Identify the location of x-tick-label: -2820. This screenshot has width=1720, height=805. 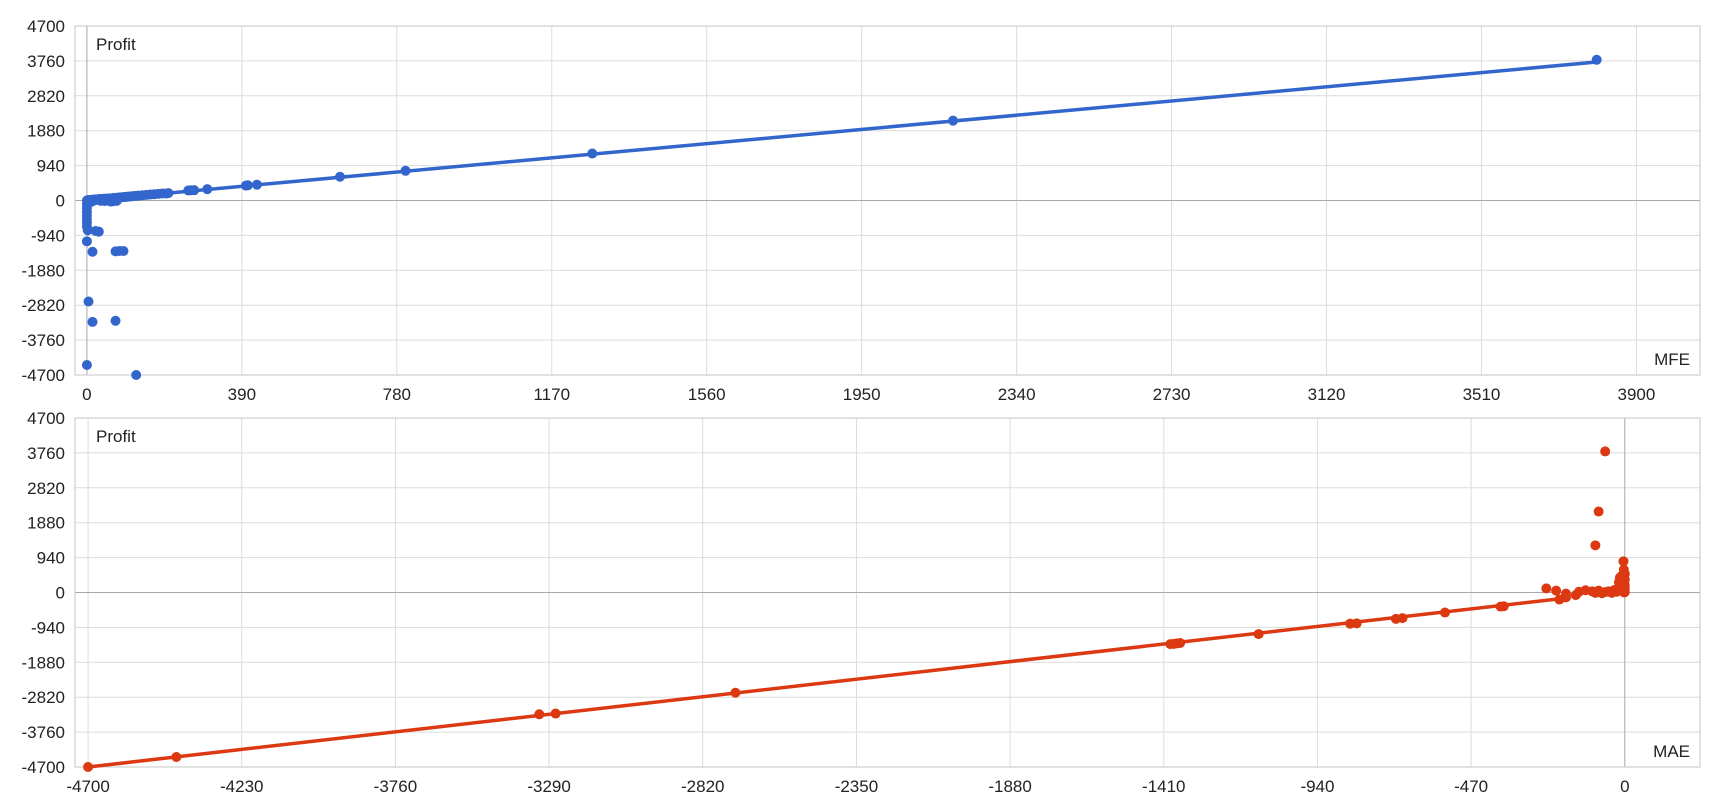
(702, 786).